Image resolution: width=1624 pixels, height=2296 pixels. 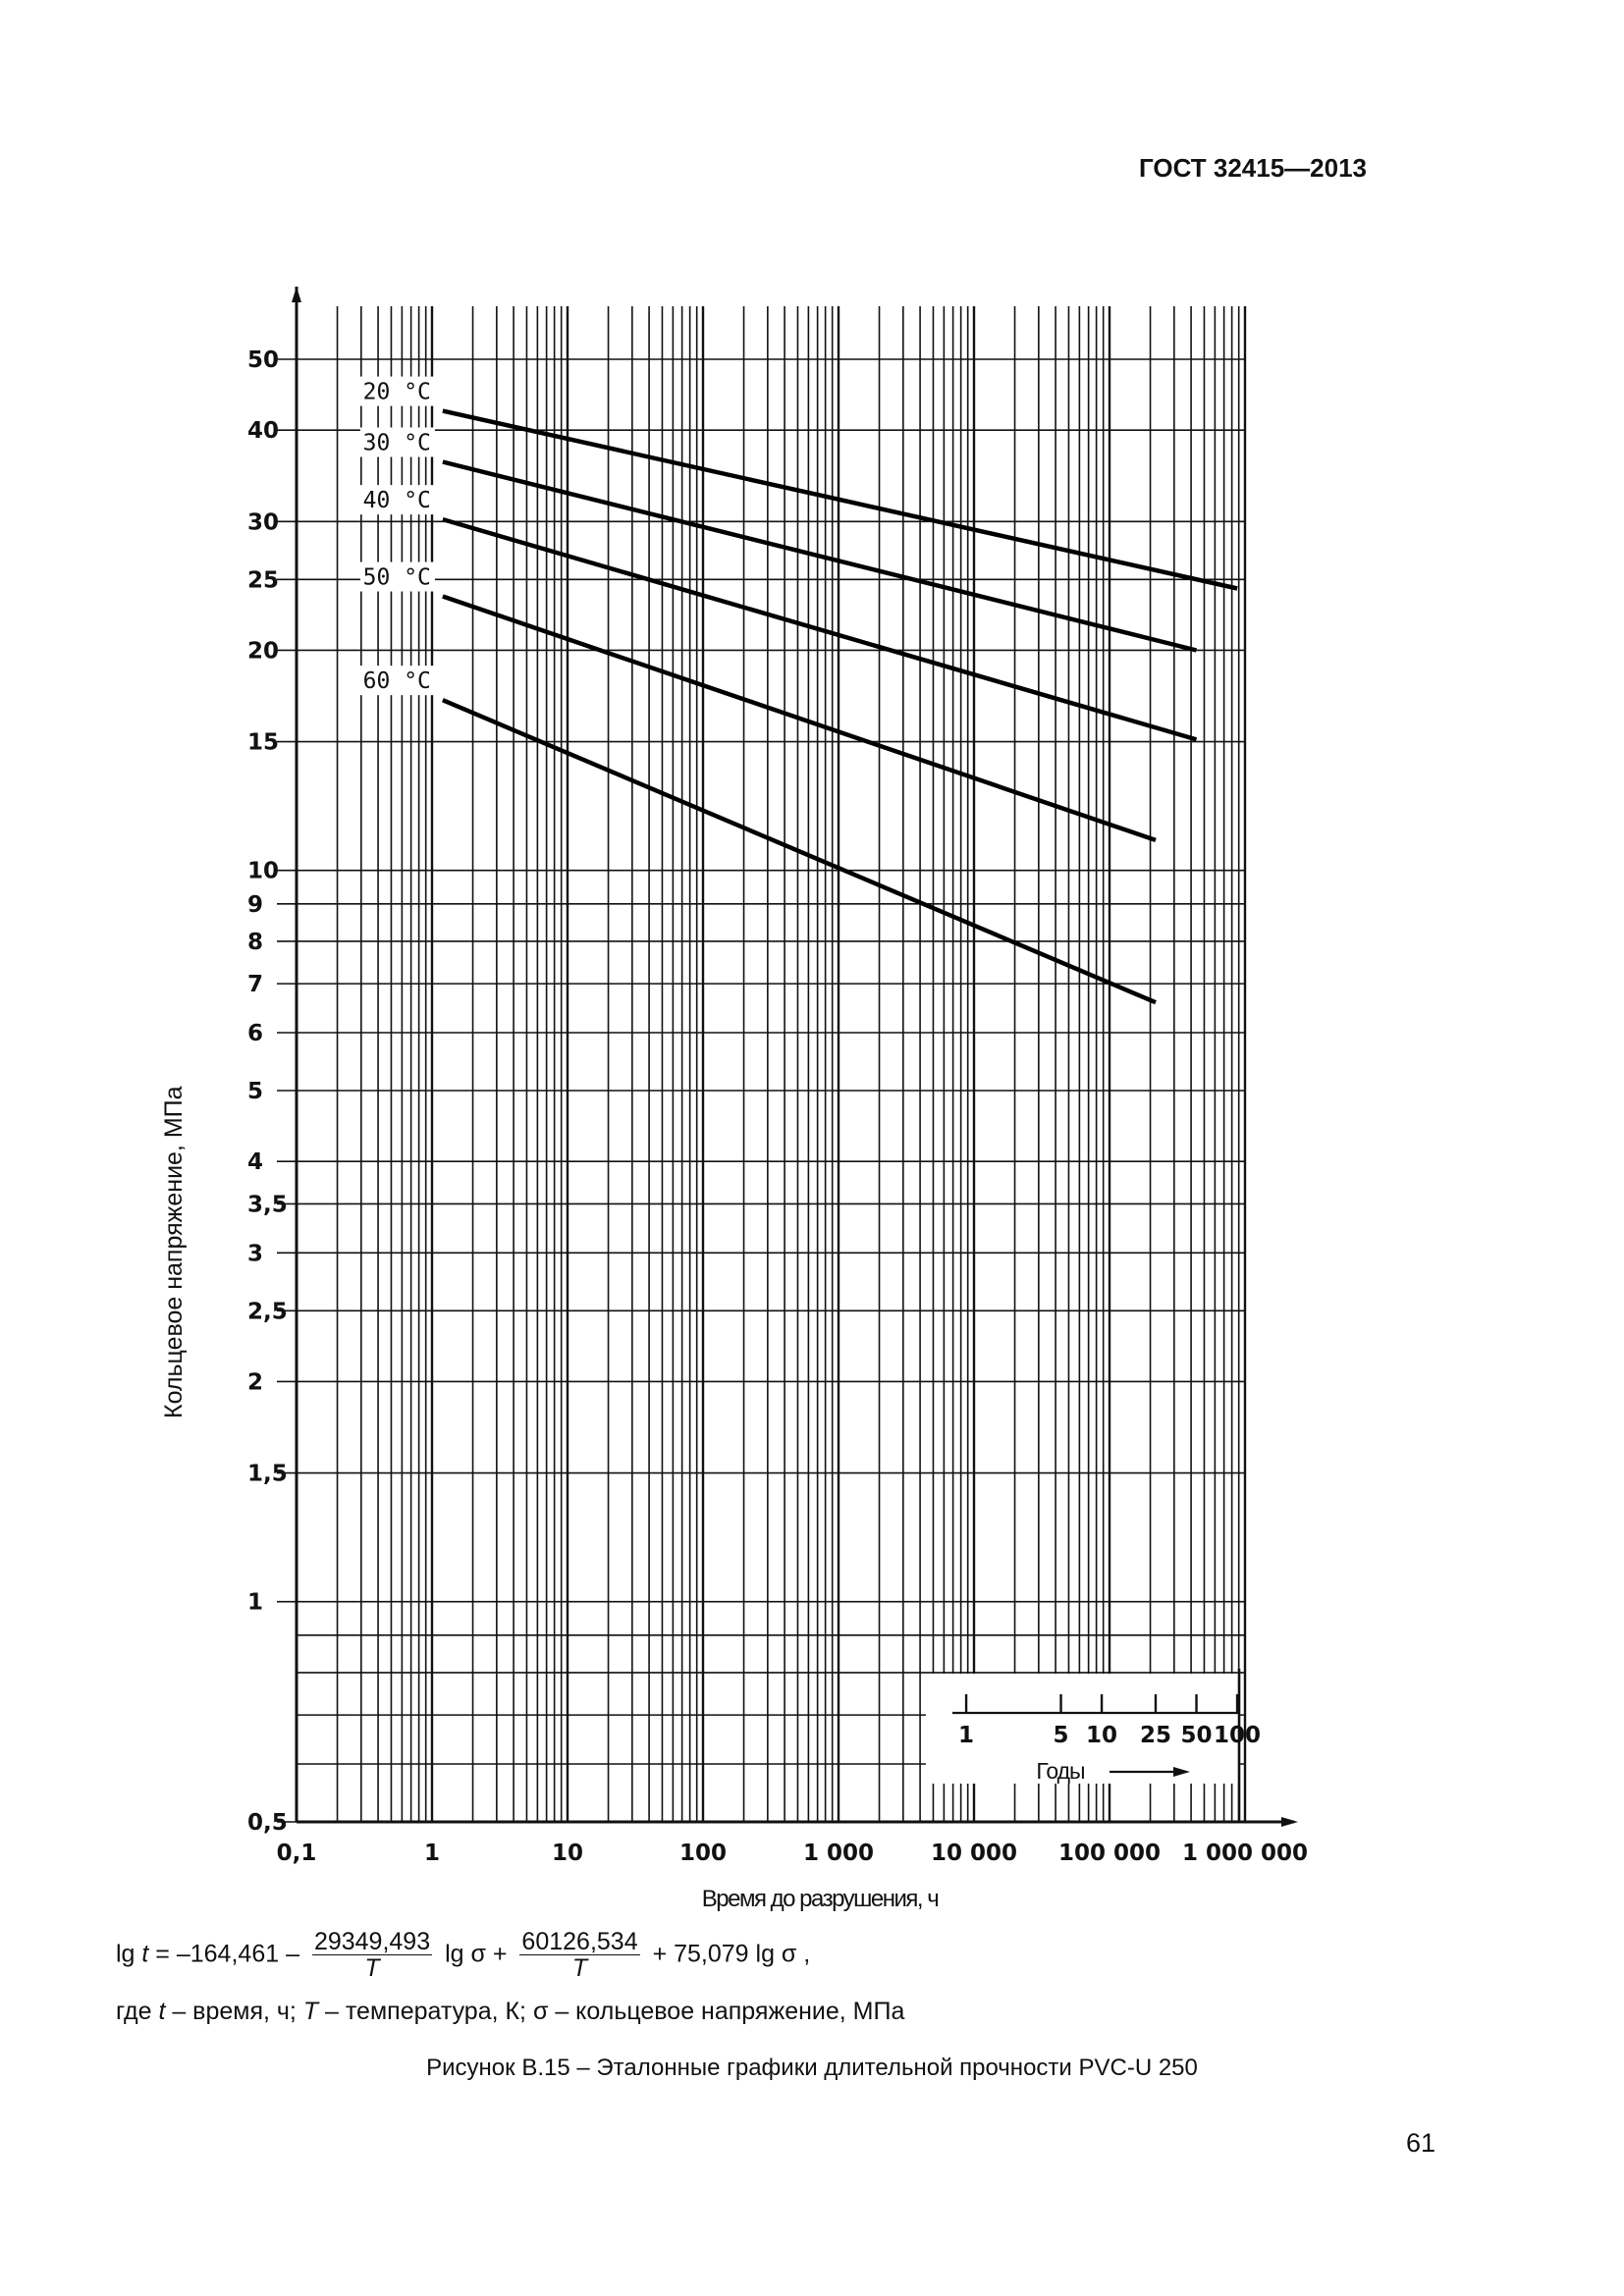 I want to click on series-label: 30 °C, so click(x=397, y=442).